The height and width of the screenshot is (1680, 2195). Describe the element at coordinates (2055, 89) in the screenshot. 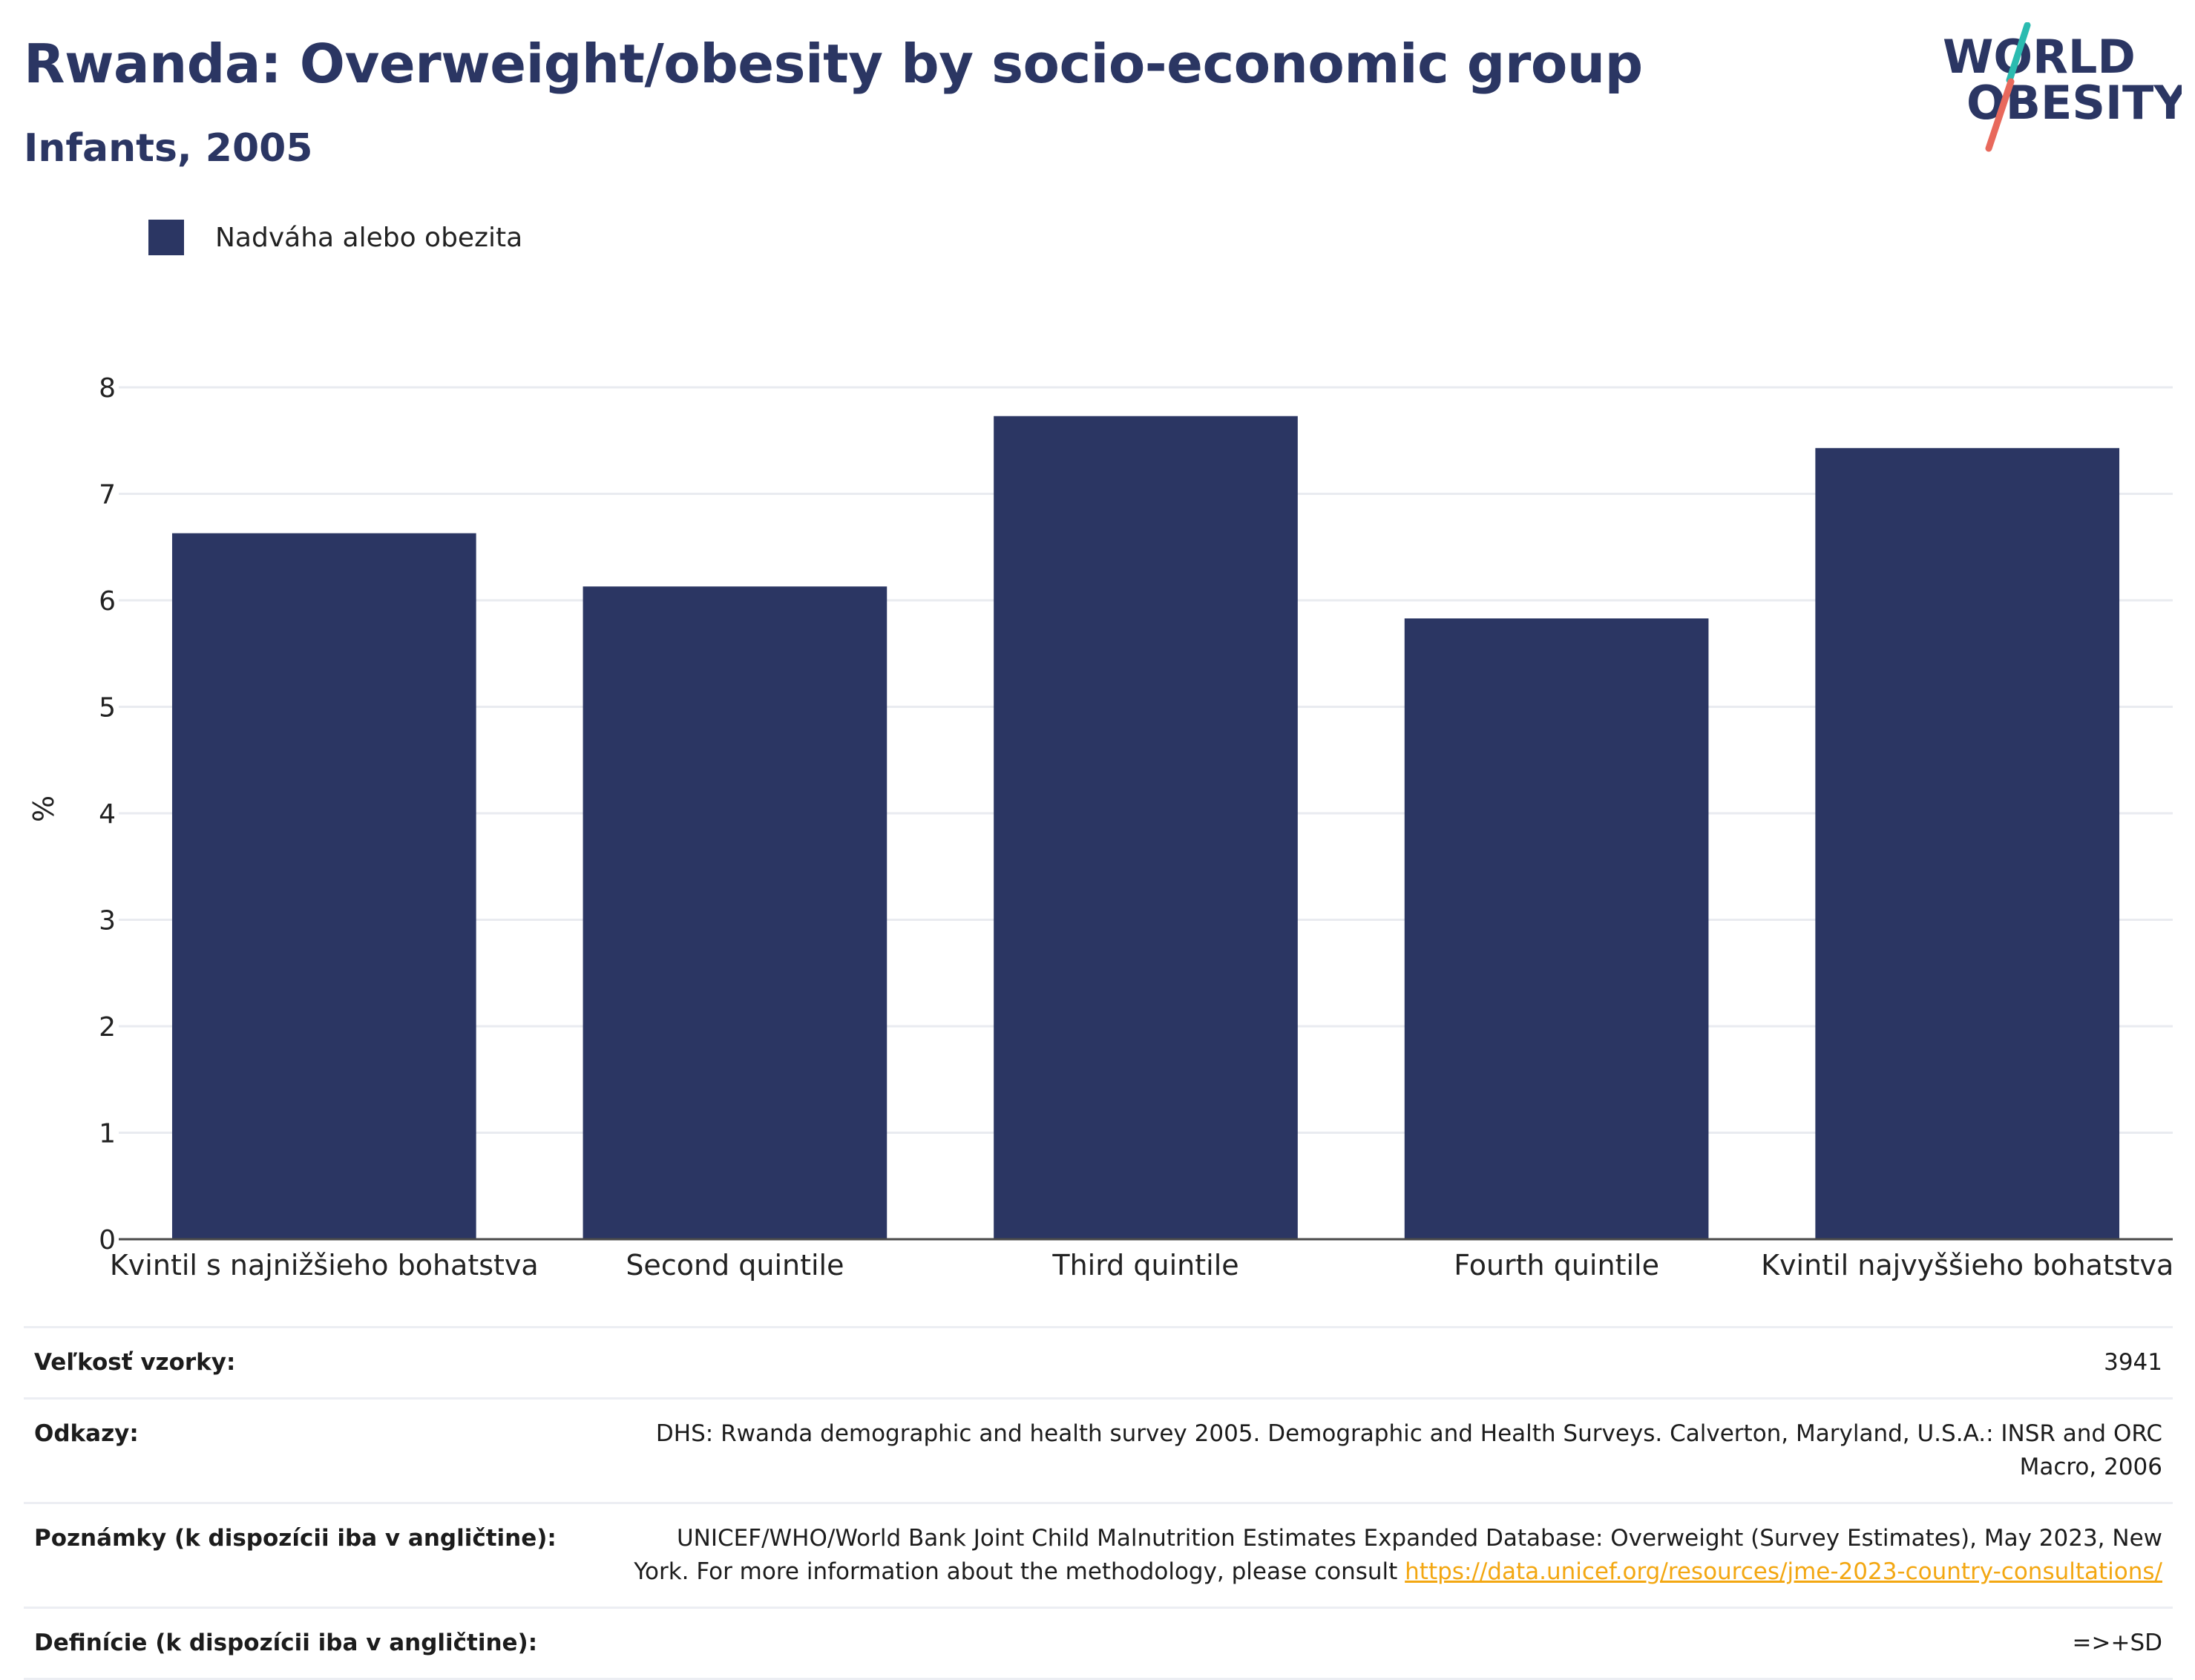

I see `world-obesity-logo: WORLD OBESITY` at that location.